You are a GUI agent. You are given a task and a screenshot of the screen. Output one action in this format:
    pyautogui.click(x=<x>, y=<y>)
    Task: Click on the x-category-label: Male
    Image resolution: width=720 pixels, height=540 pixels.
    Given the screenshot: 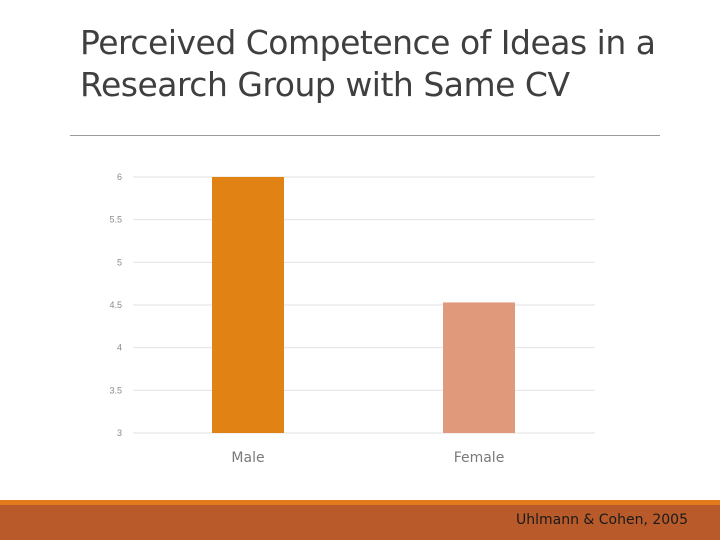 What is the action you would take?
    pyautogui.click(x=247, y=458)
    